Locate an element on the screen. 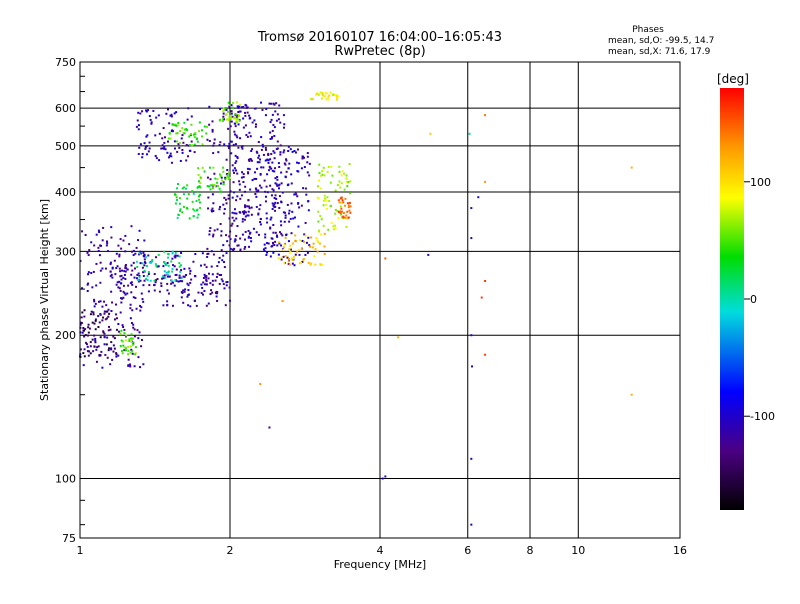 This screenshot has height=604, width=800. chart-subtitle: RwPretec (8p) is located at coordinates (379, 51).